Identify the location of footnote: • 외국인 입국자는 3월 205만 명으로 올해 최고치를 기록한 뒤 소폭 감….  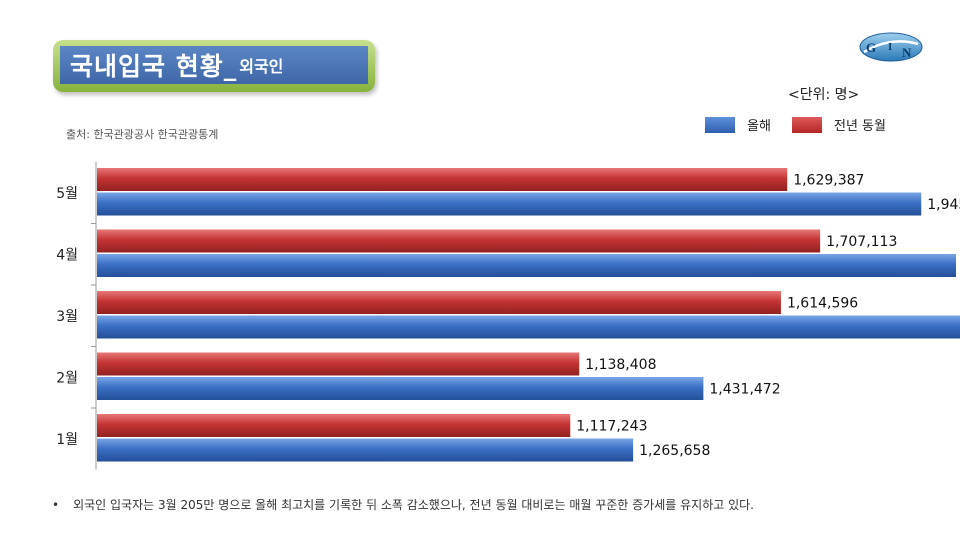
(403, 504).